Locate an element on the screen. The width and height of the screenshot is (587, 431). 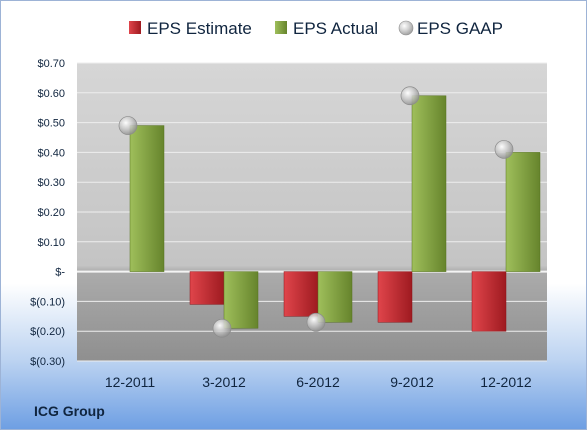
legend-label: EPS GAAP is located at coordinates (460, 28).